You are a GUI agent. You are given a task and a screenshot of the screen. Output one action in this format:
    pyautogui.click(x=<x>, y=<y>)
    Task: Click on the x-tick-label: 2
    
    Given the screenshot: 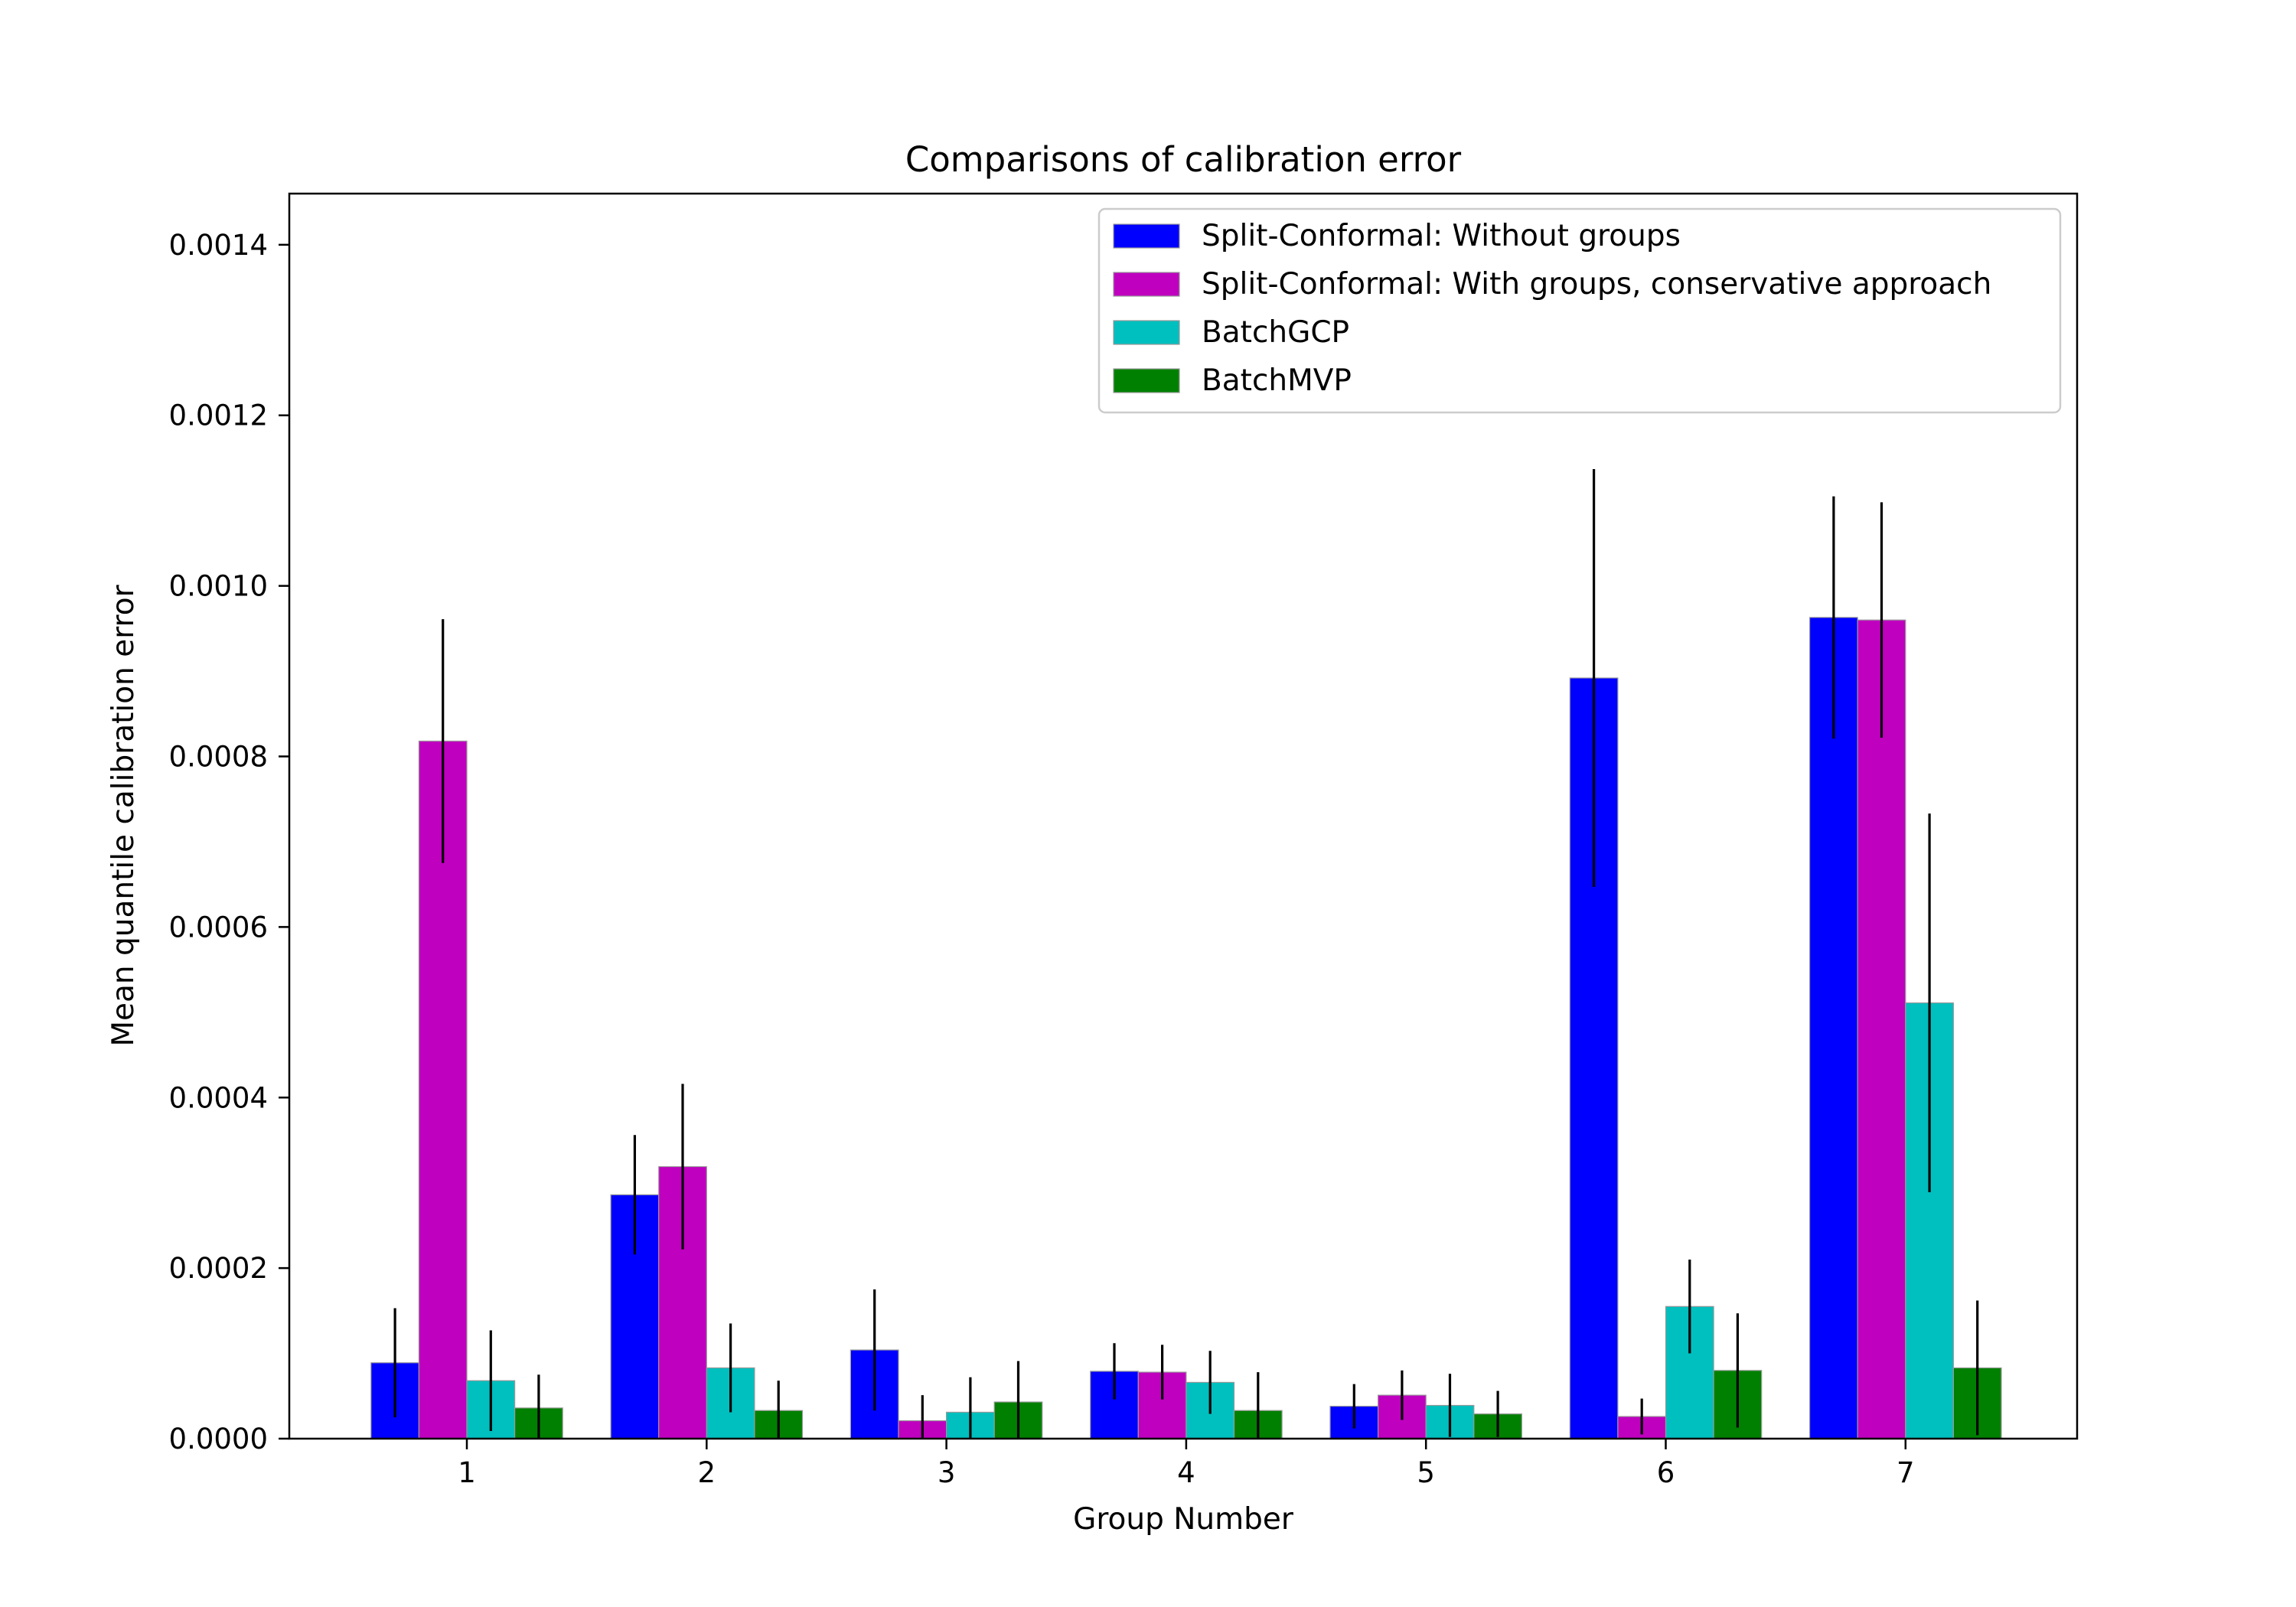 What is the action you would take?
    pyautogui.click(x=707, y=1473)
    